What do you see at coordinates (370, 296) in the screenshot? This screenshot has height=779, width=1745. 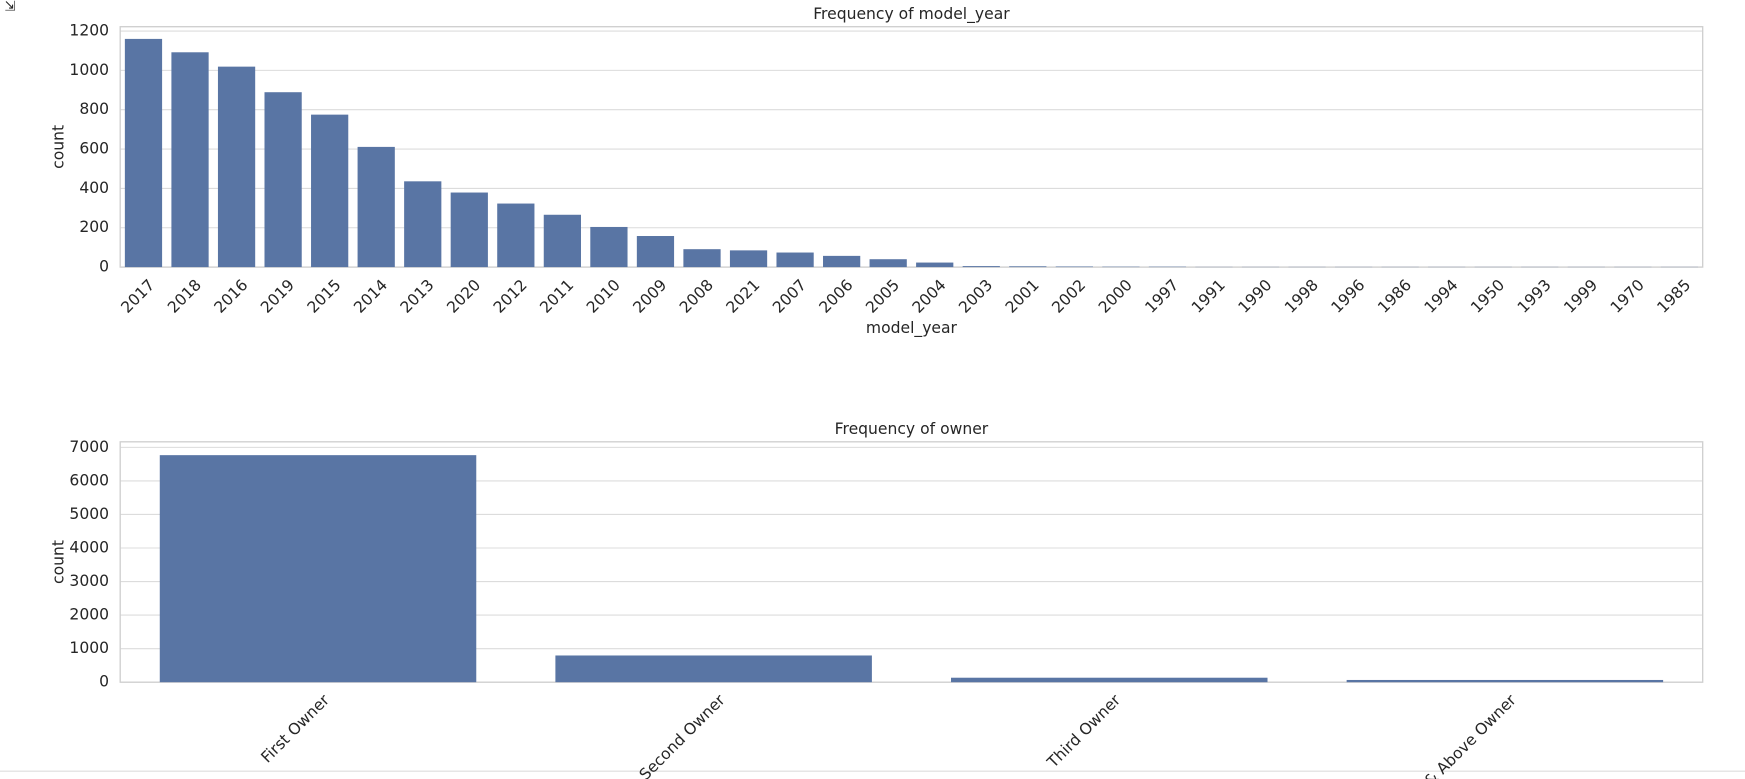 I see `x-tick-label: 2014` at bounding box center [370, 296].